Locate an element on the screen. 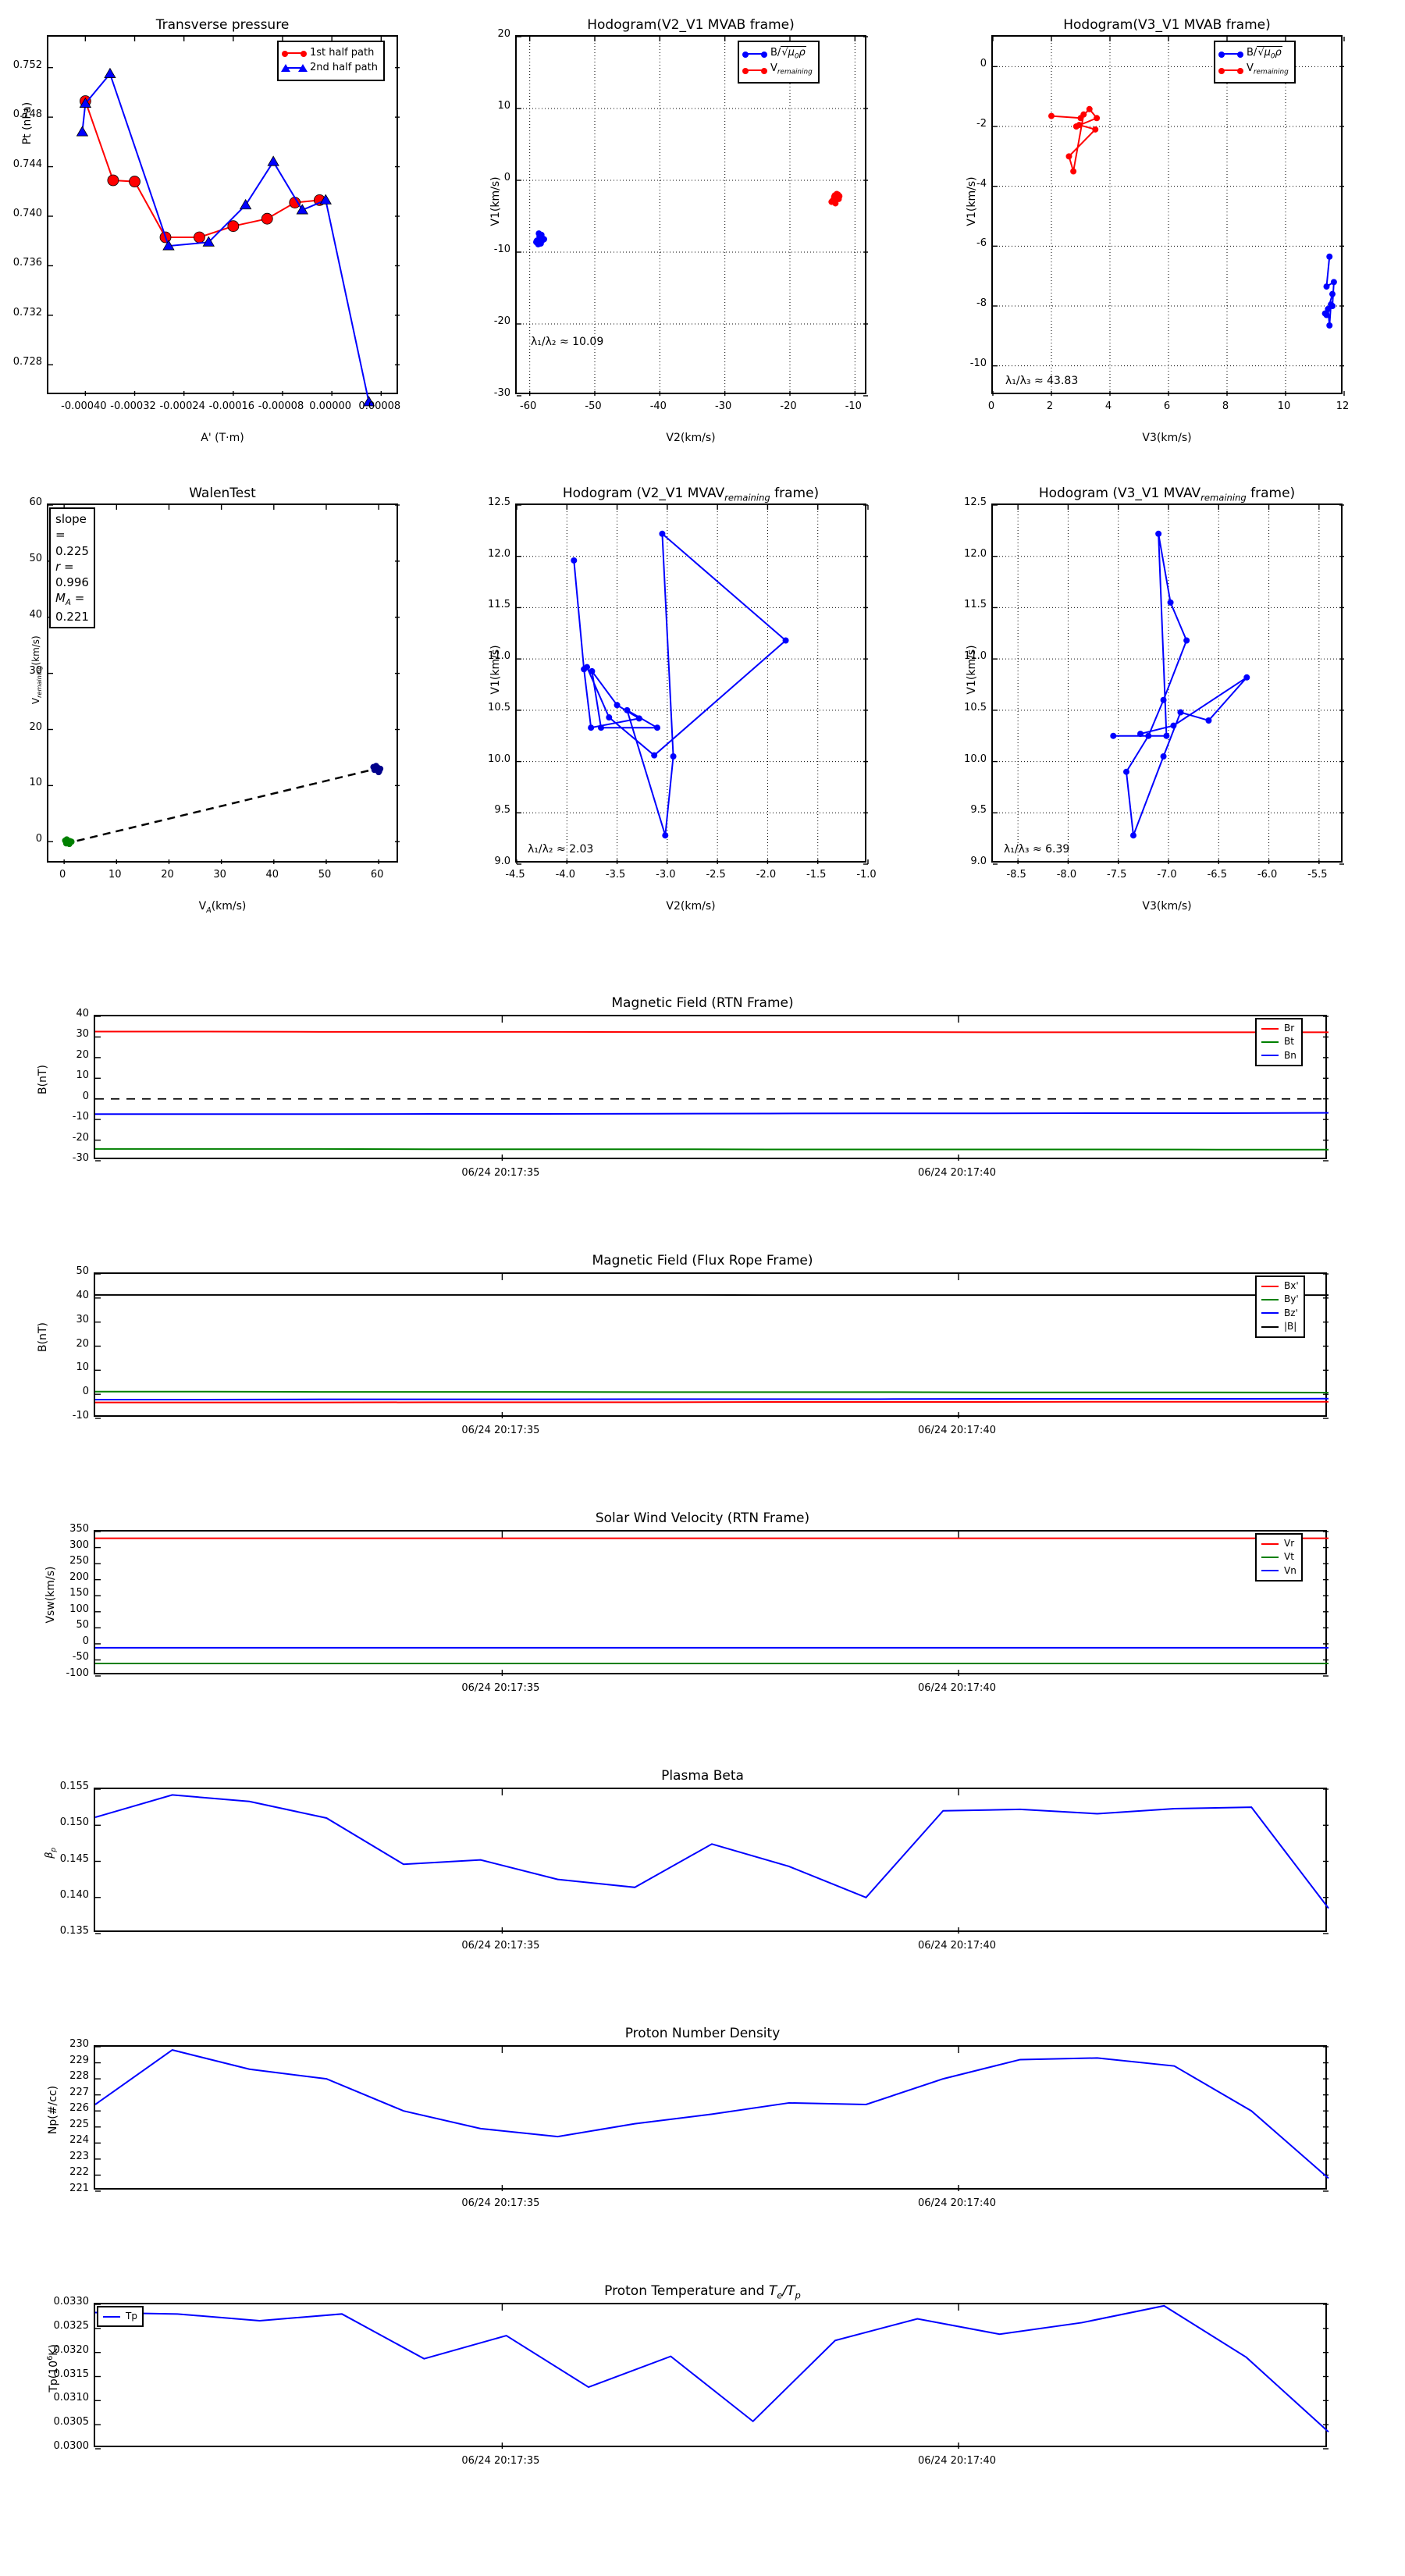 The height and width of the screenshot is (2576, 1405). triangle-marker-icon is located at coordinates (294, 68).